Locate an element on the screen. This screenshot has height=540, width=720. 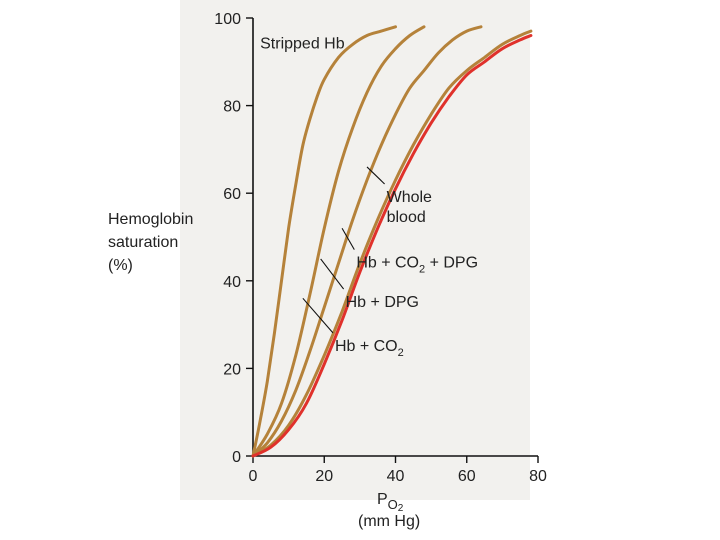
label-hb-plus-co2-plus-dpg-part-3: + DPG is located at coordinates (451, 263).